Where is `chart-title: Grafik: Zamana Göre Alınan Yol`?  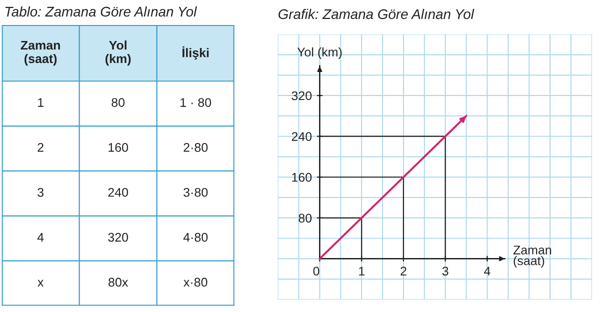
chart-title: Grafik: Zamana Göre Alınan Yol is located at coordinates (376, 14).